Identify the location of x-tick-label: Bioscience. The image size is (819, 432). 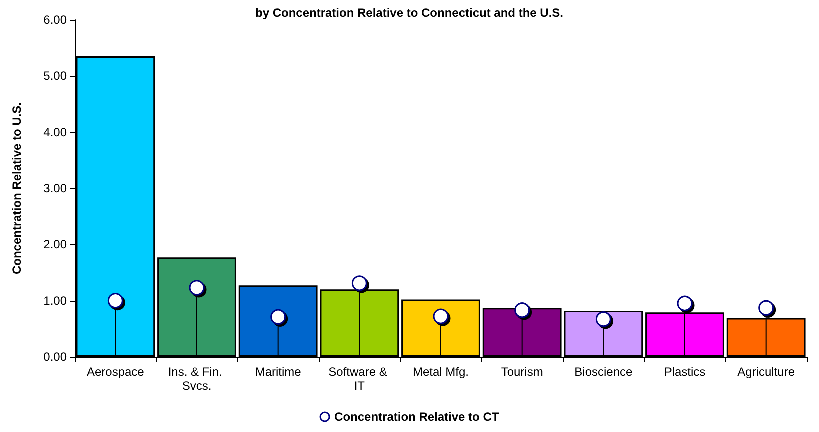
(604, 372).